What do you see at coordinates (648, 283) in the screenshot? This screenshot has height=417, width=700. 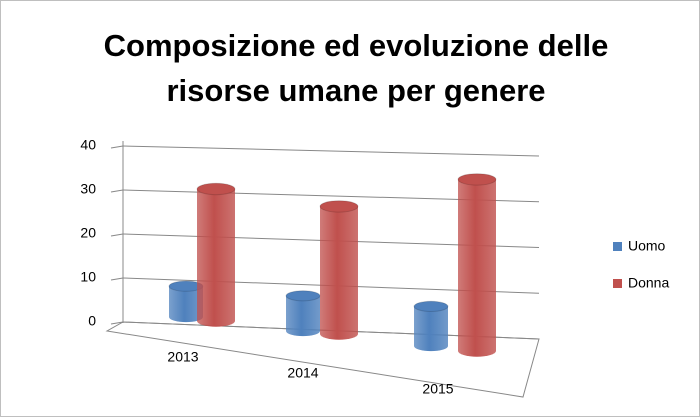 I see `legend-label: Donna` at bounding box center [648, 283].